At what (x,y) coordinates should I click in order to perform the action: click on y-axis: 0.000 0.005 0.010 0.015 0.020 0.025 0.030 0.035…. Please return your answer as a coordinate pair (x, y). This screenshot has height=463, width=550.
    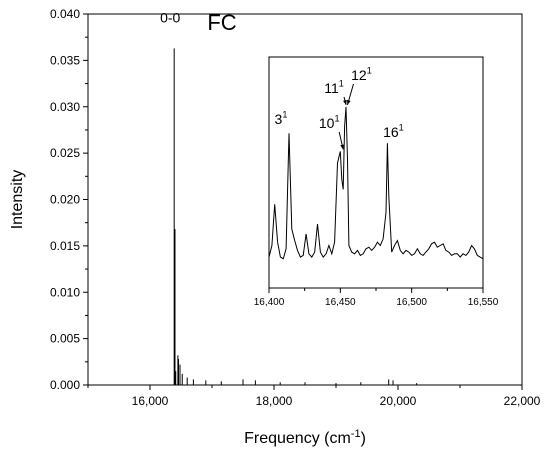
    Looking at the image, I should click on (69, 199).